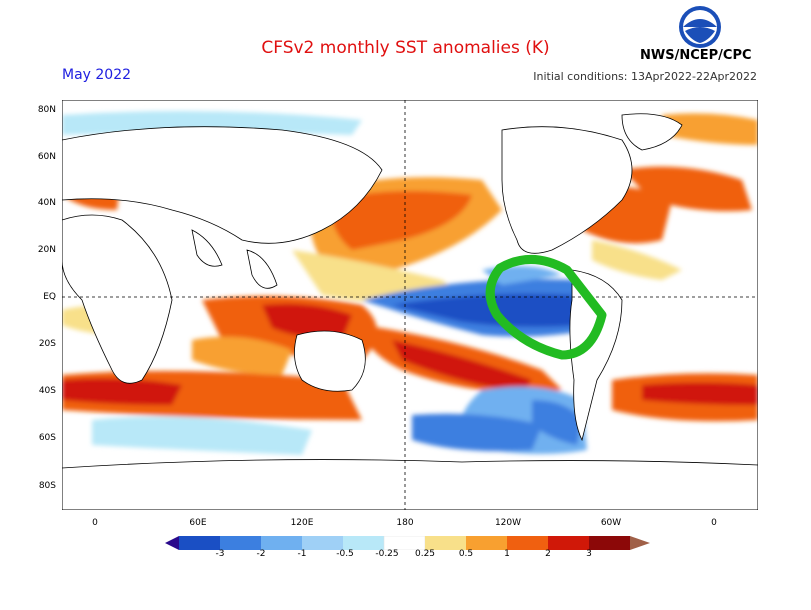 Image resolution: width=811 pixels, height=610 pixels. Describe the element at coordinates (47, 391) in the screenshot. I see `lat-label: 40S` at that location.